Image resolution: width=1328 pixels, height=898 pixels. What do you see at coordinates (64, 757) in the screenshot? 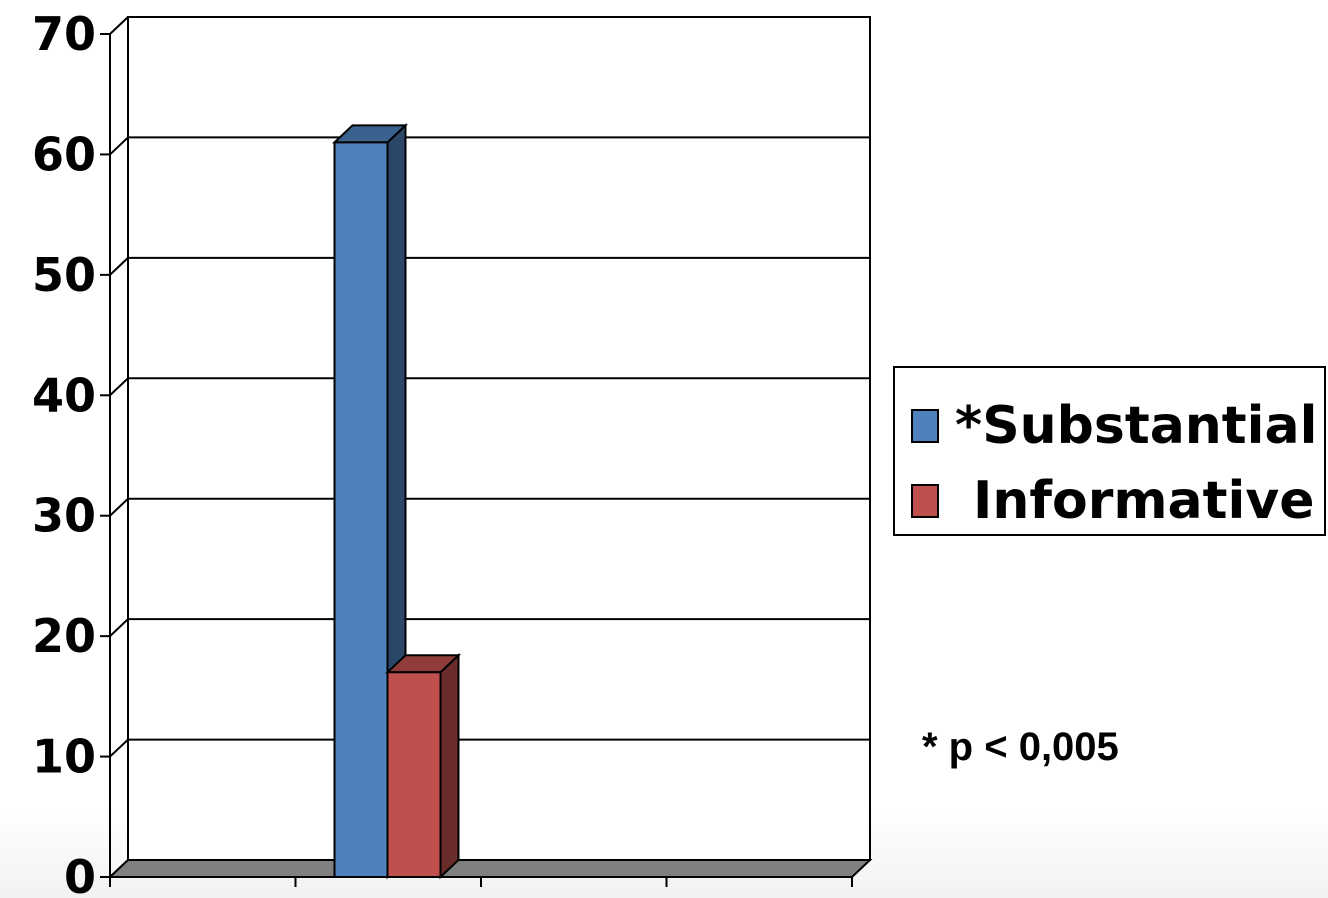
I see `y-tick-label: 10` at bounding box center [64, 757].